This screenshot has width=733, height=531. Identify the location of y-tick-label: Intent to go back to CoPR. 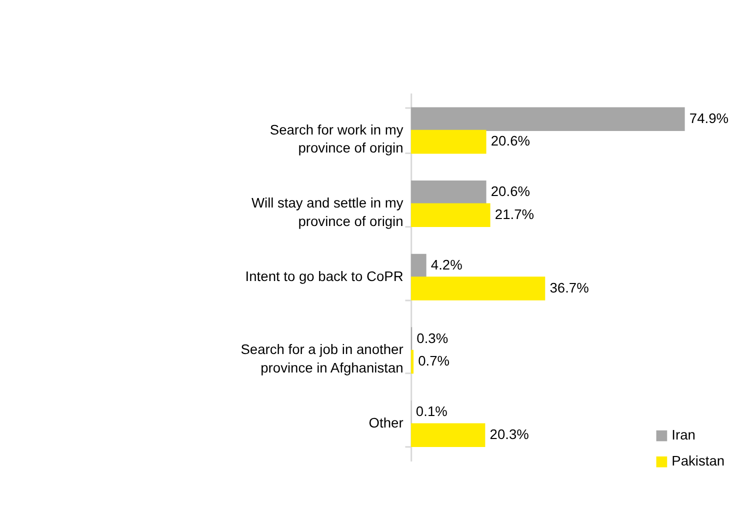
(324, 276).